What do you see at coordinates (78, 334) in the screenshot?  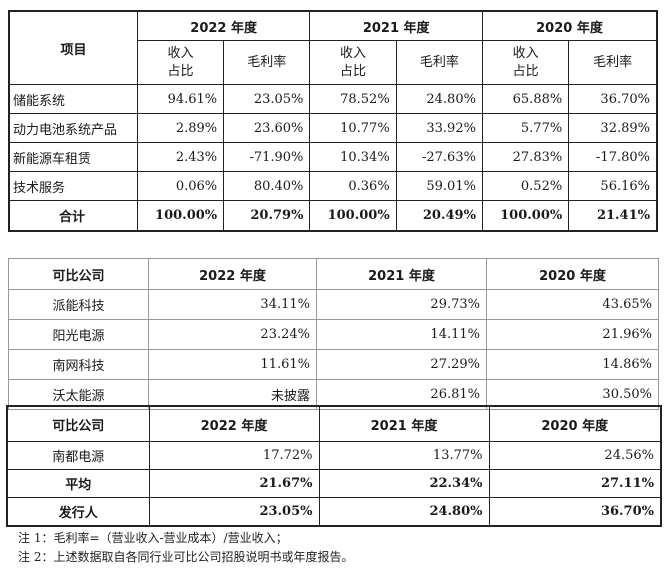 I see `row-label: 阳光电源` at bounding box center [78, 334].